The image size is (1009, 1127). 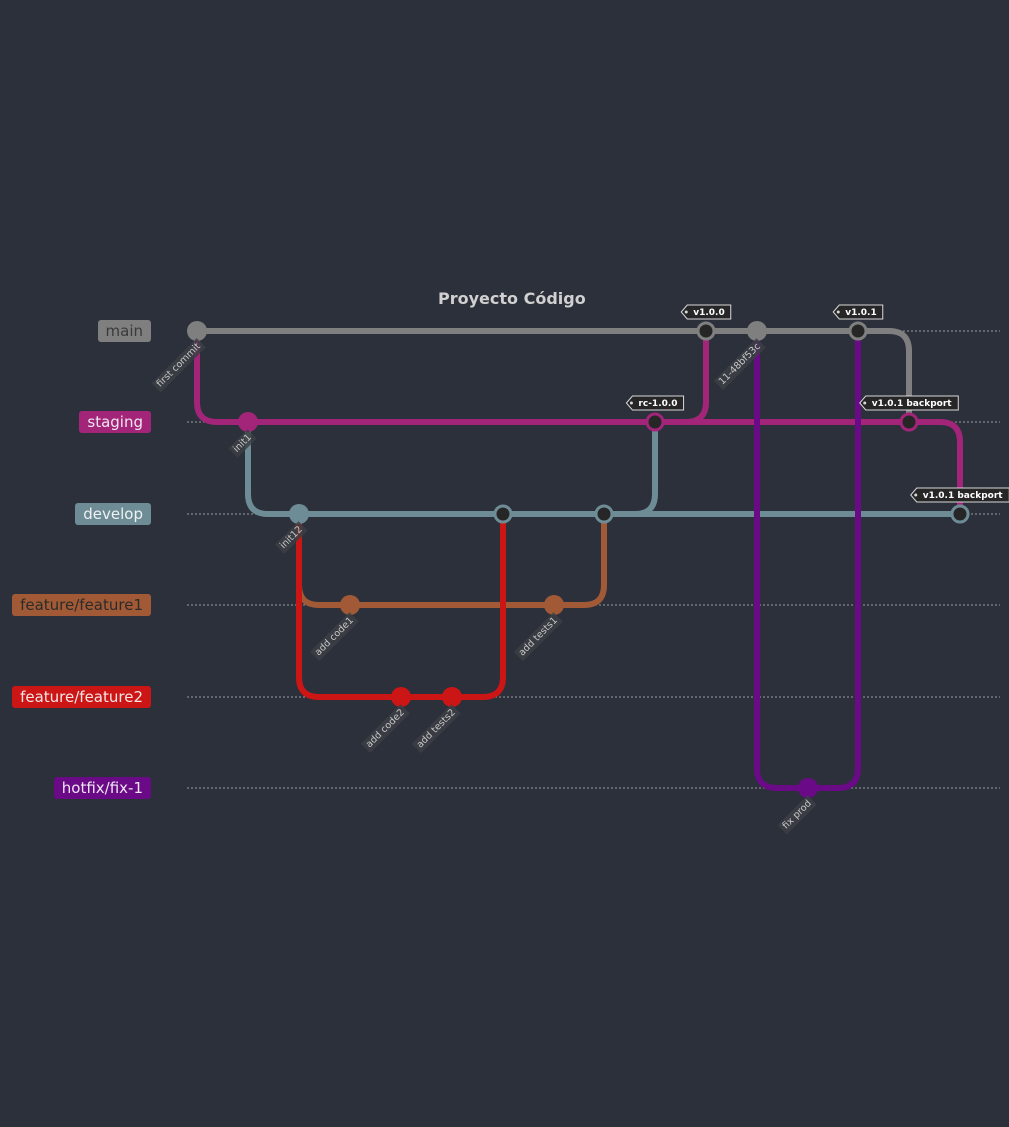 What do you see at coordinates (782, 559) in the screenshot?
I see `edge-c11-c12` at bounding box center [782, 559].